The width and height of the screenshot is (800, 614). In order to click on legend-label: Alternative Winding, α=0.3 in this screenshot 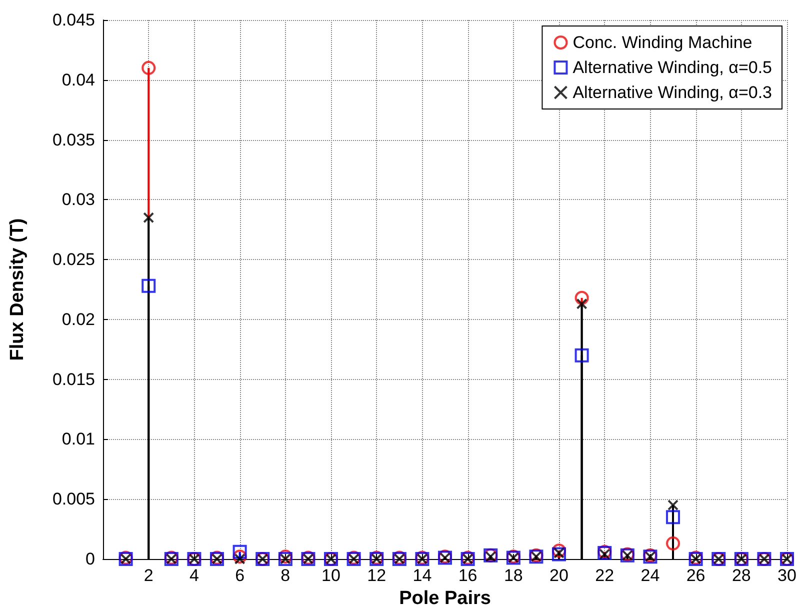, I will do `click(672, 92)`.